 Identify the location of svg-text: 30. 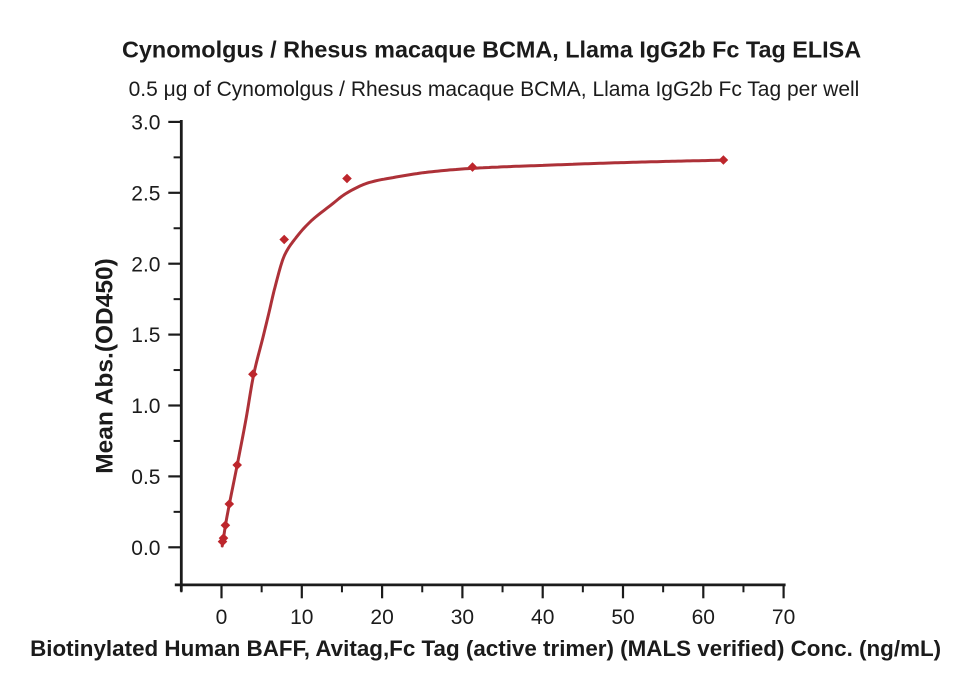
(462, 617).